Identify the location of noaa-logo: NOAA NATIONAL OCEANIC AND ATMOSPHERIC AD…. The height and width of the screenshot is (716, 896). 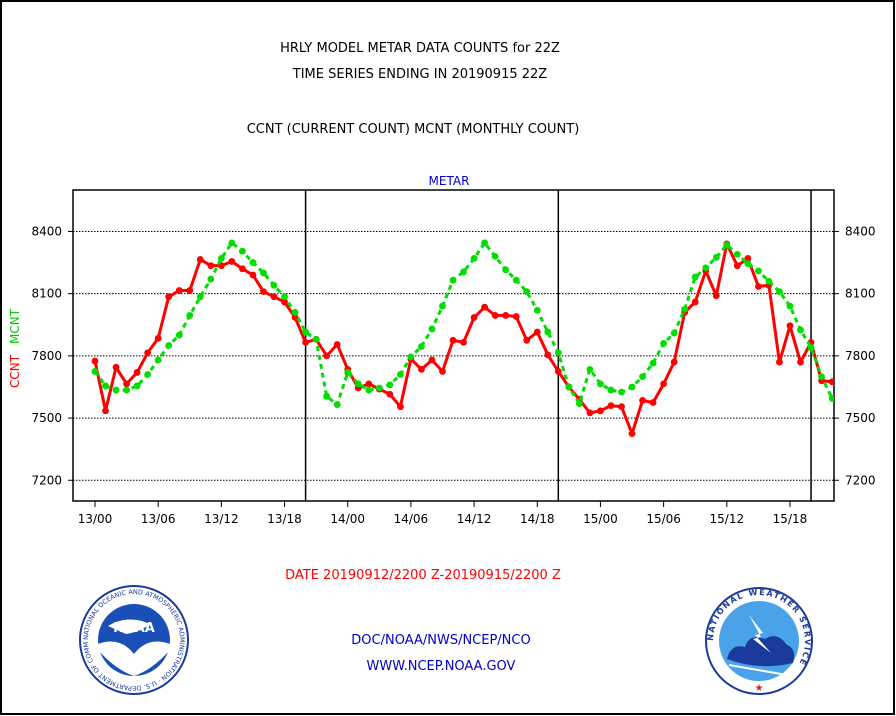
(134, 640).